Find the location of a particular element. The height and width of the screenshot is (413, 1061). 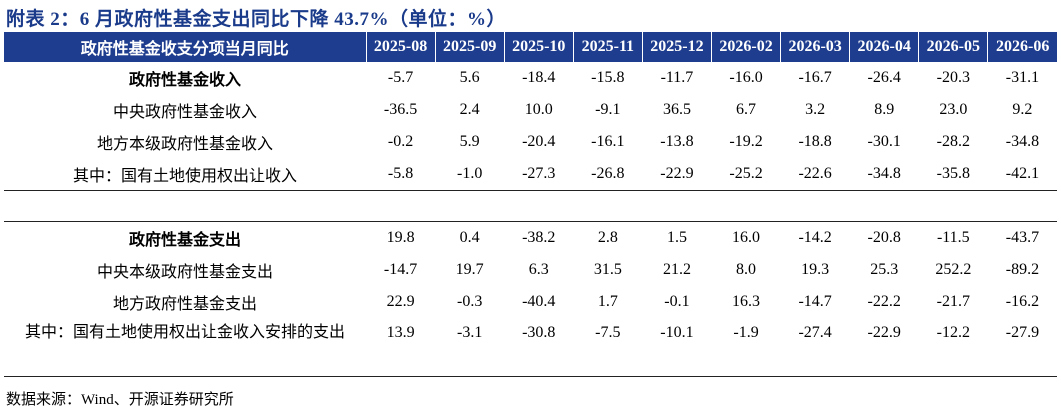

cell: -20.4 is located at coordinates (539, 141).